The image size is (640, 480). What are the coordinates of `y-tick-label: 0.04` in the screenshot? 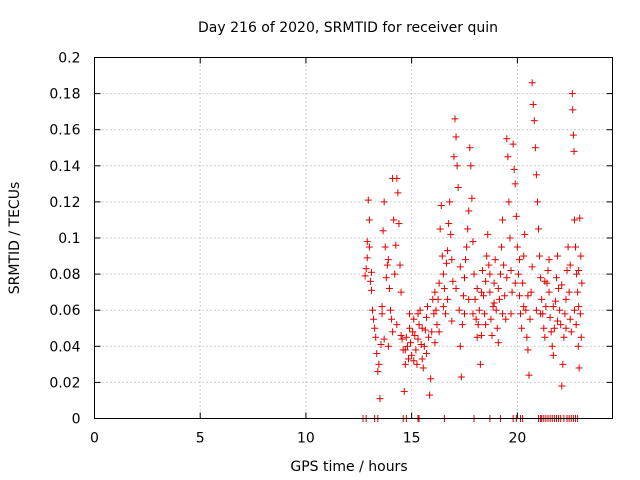 It's located at (64, 347).